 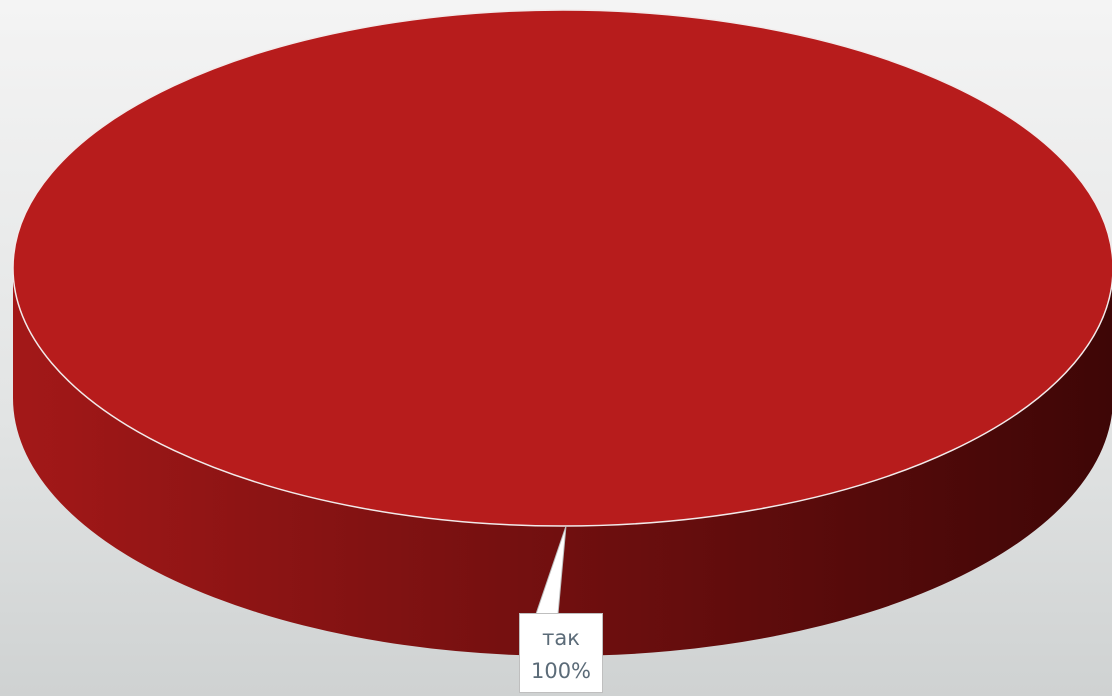 I want to click on data-label-value: 100%, so click(x=561, y=671).